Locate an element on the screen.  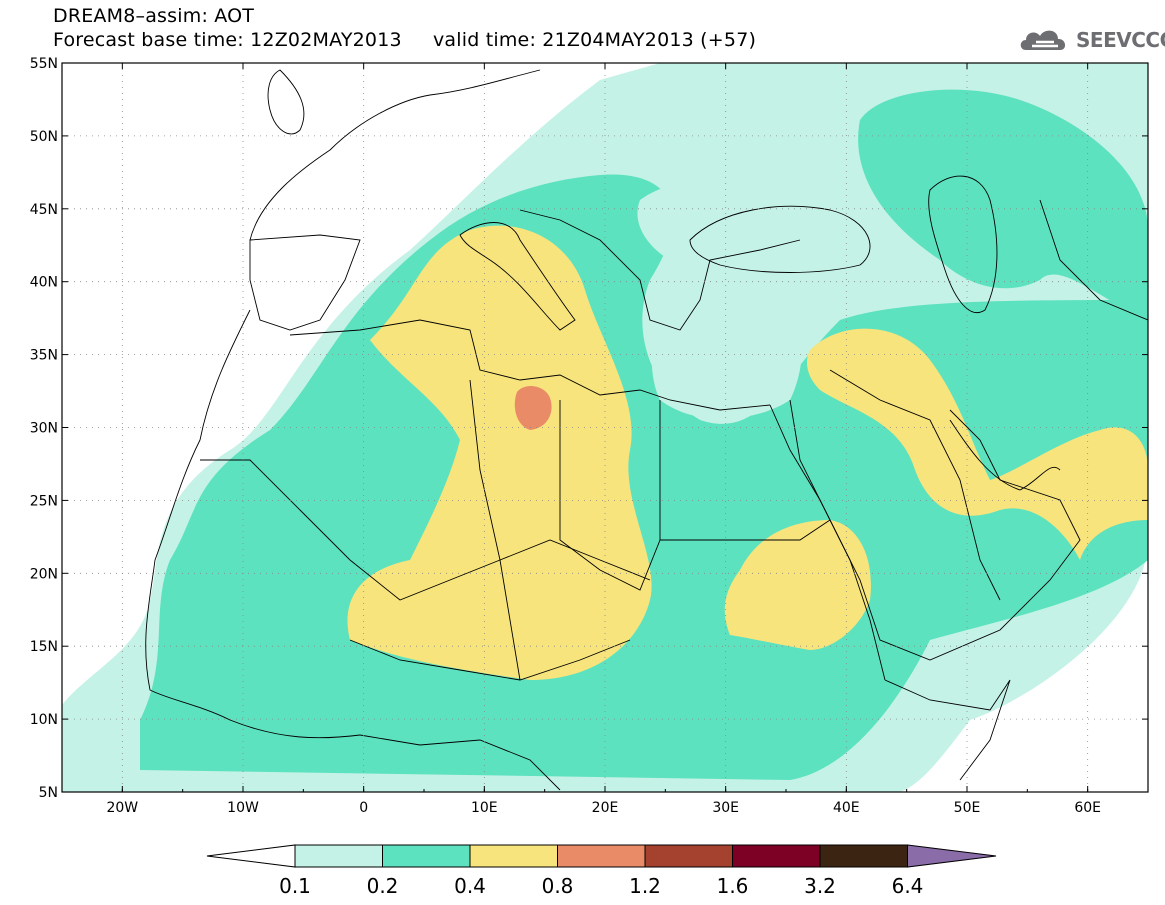
lat-label: 25N is located at coordinates (44, 501).